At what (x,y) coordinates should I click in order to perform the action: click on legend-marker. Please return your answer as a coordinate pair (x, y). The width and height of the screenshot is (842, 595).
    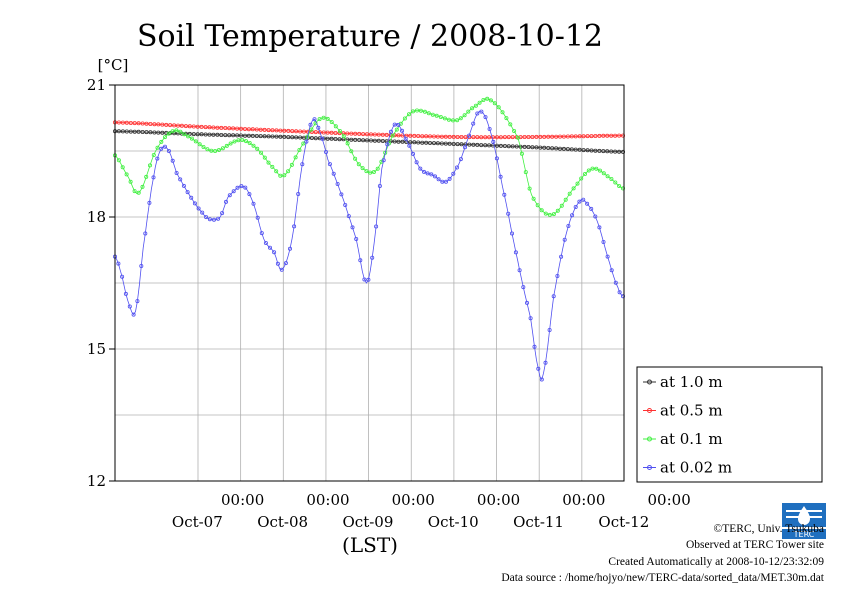
    Looking at the image, I should click on (649, 439).